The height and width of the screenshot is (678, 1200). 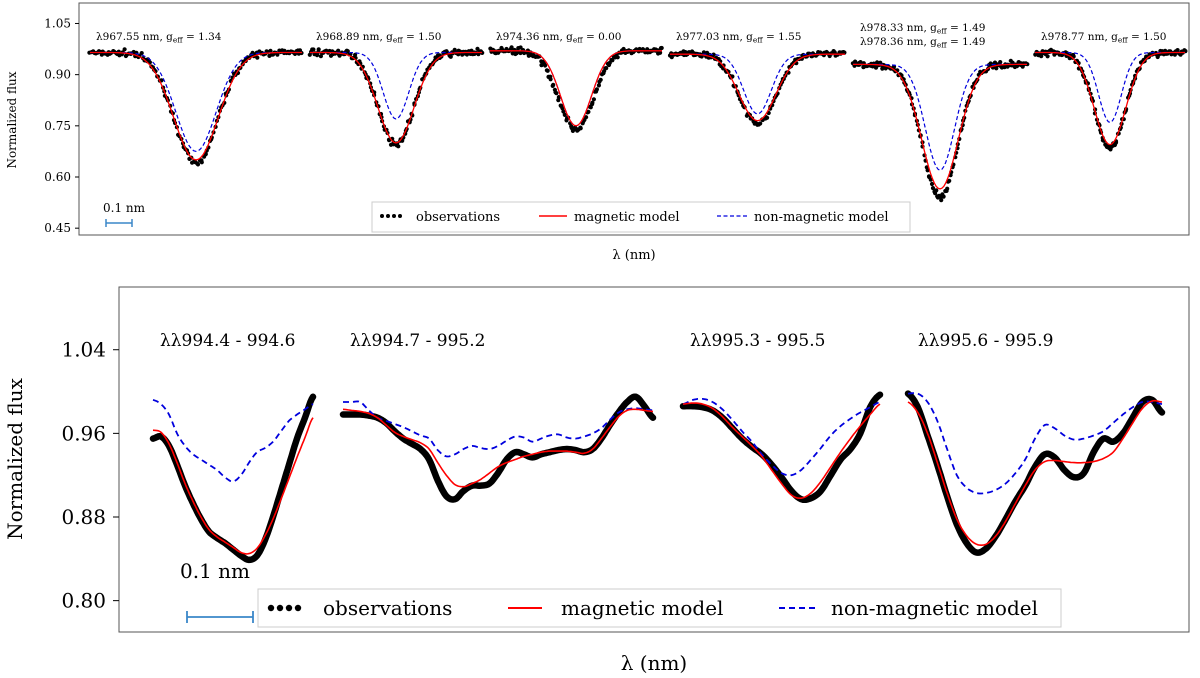 What do you see at coordinates (12, 119) in the screenshot?
I see `top-y-axis-label: Normalized flux` at bounding box center [12, 119].